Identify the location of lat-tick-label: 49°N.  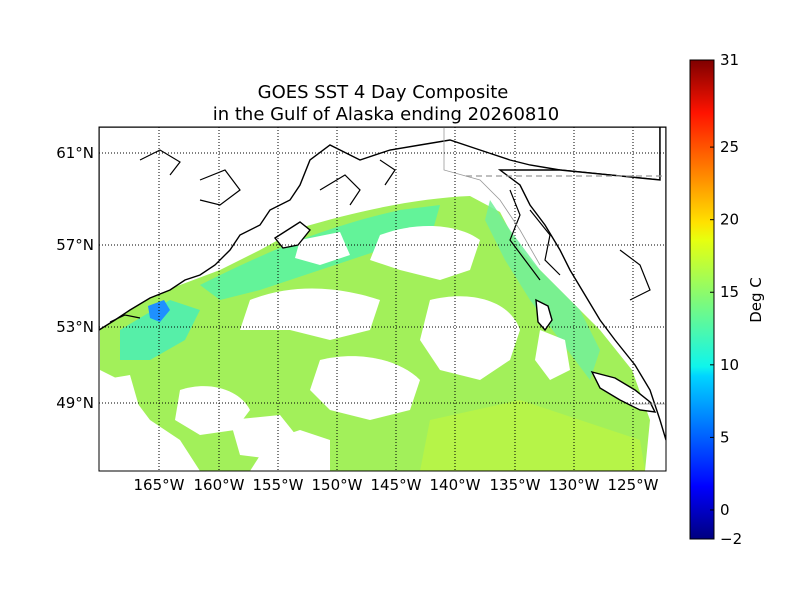
(75, 403).